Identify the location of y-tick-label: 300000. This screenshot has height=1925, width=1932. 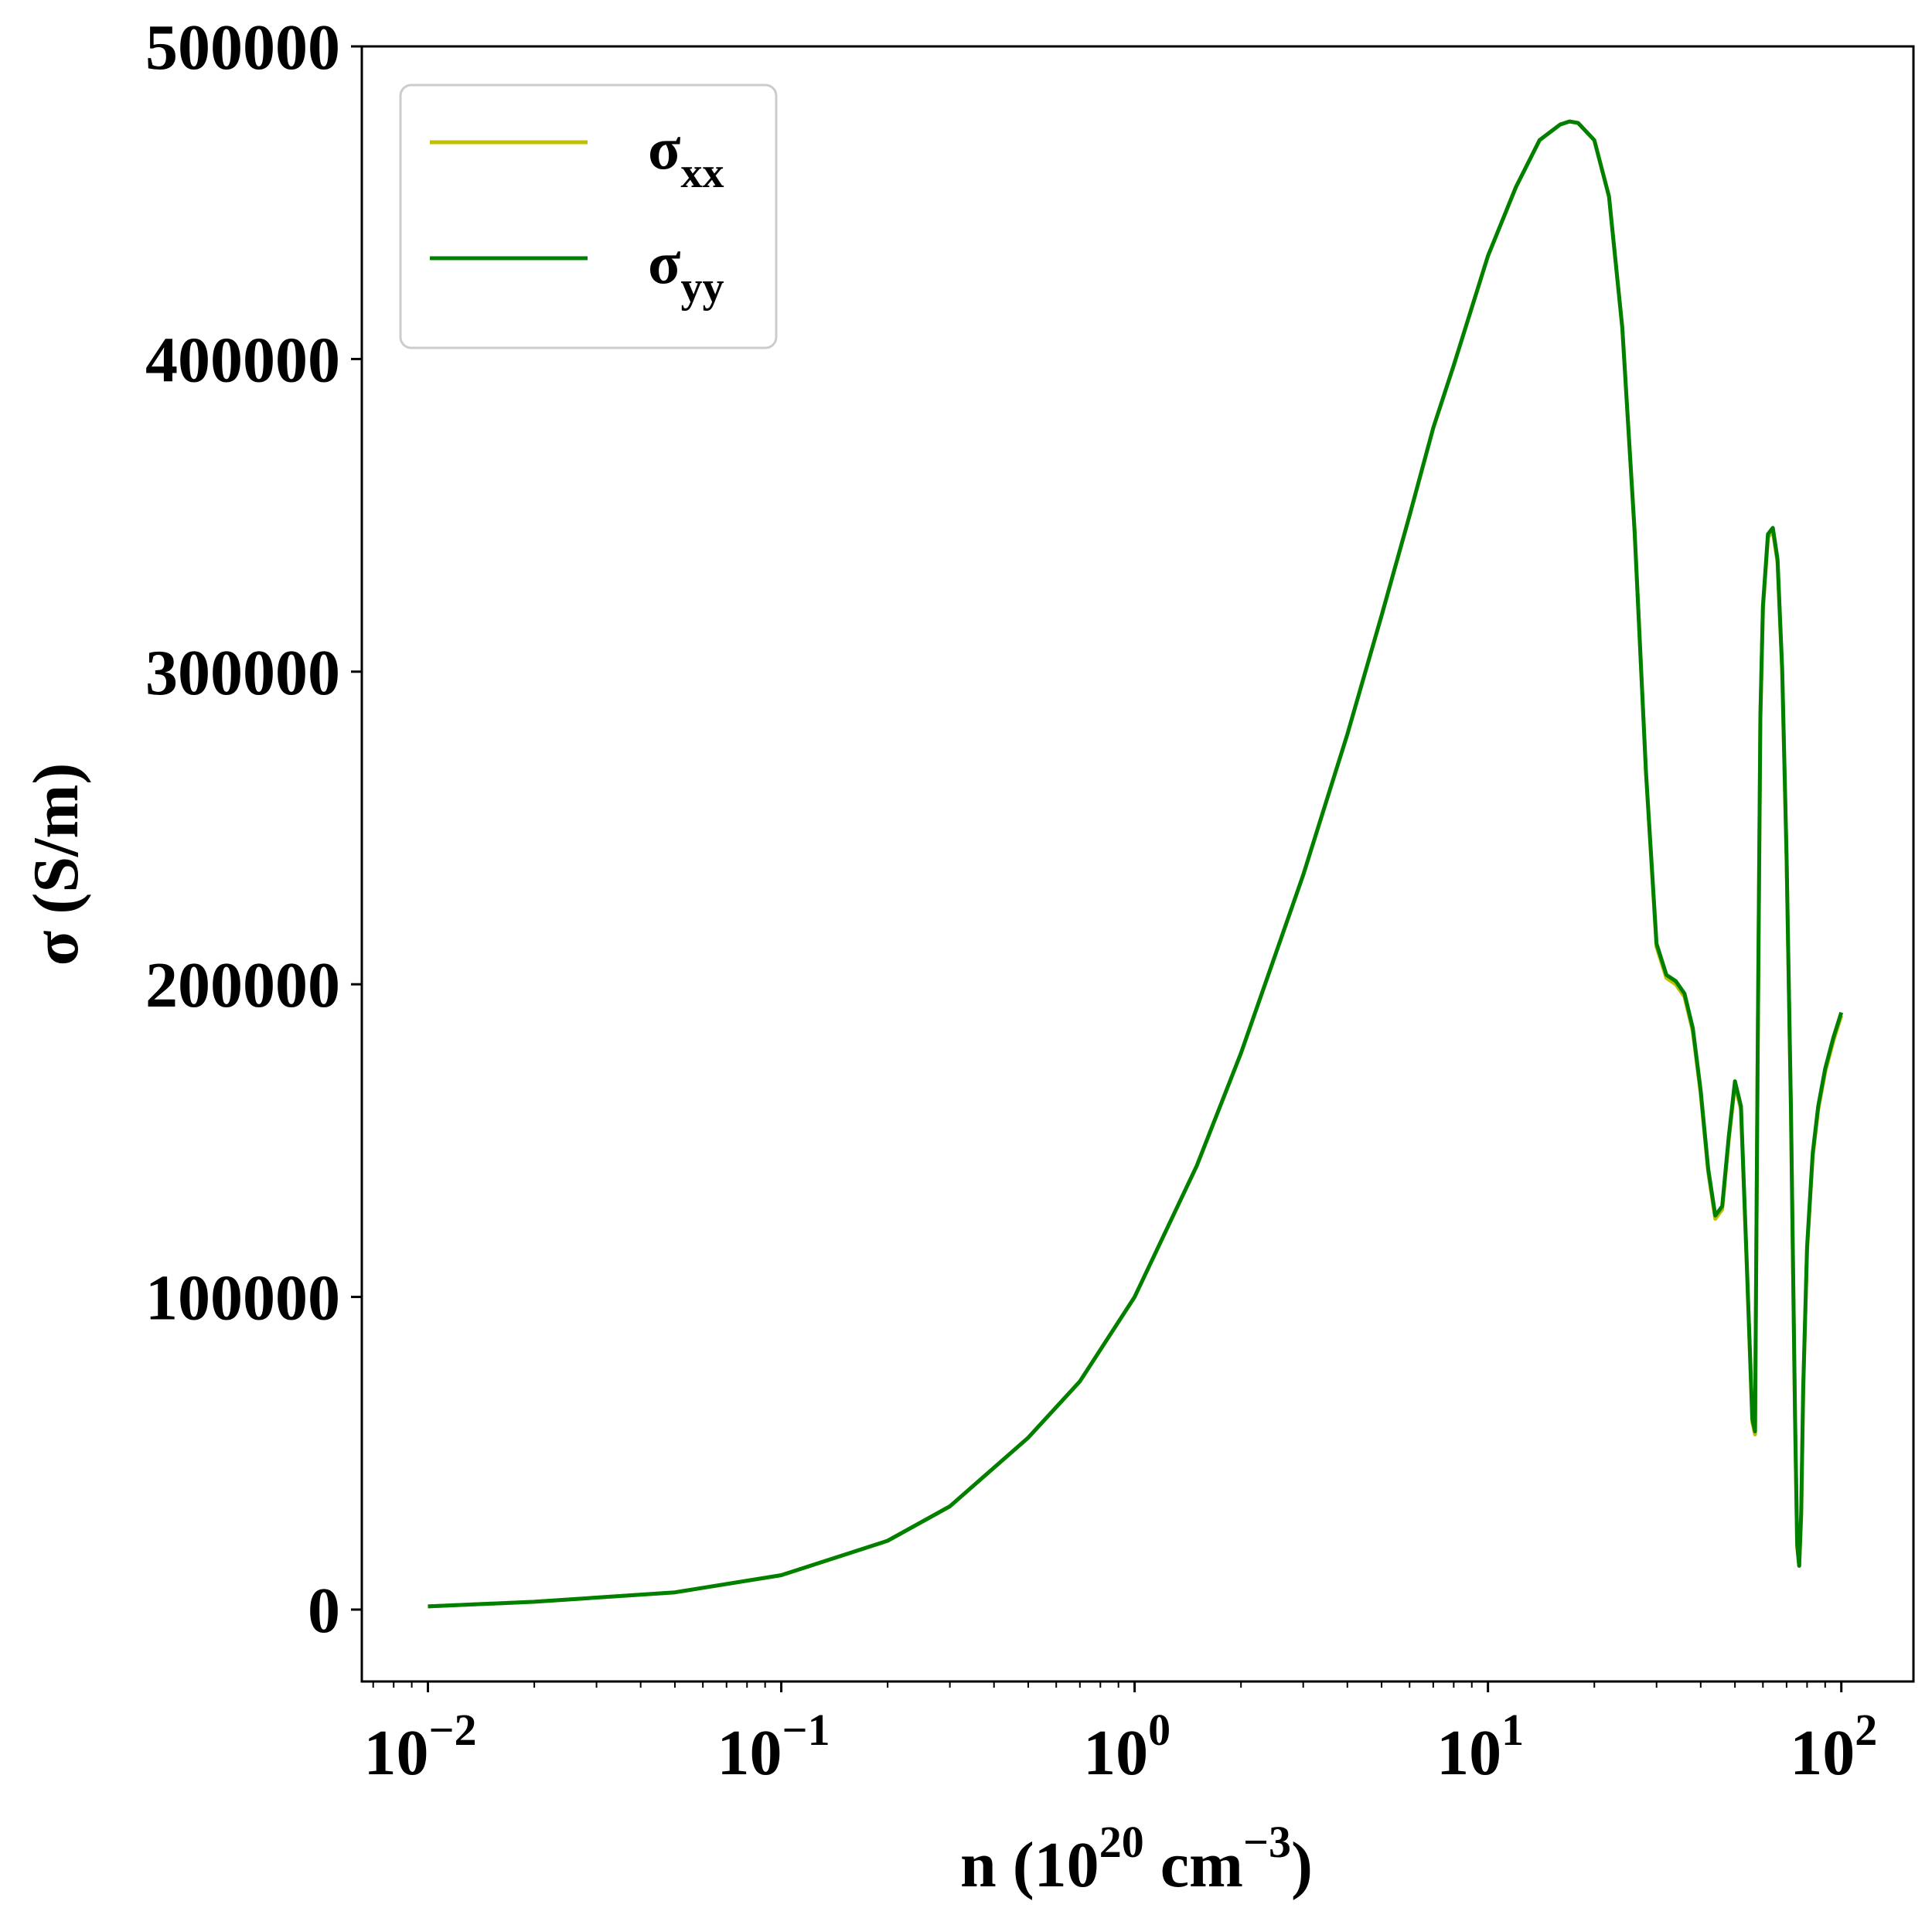
(242, 673).